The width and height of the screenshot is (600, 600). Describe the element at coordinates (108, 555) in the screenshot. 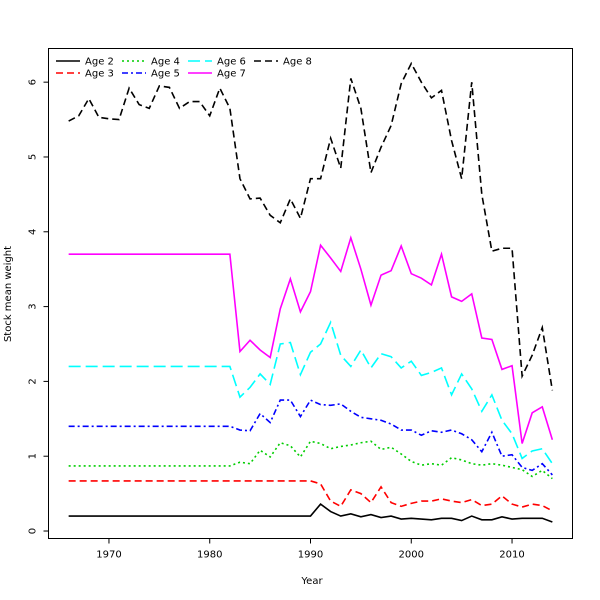

I see `x-tick-label: 1970` at that location.